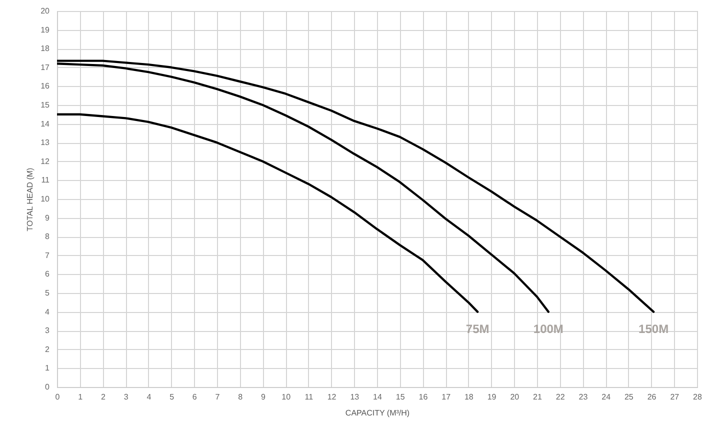 Image resolution: width=726 pixels, height=421 pixels. What do you see at coordinates (47, 293) in the screenshot?
I see `y-tick-label: 5` at bounding box center [47, 293].